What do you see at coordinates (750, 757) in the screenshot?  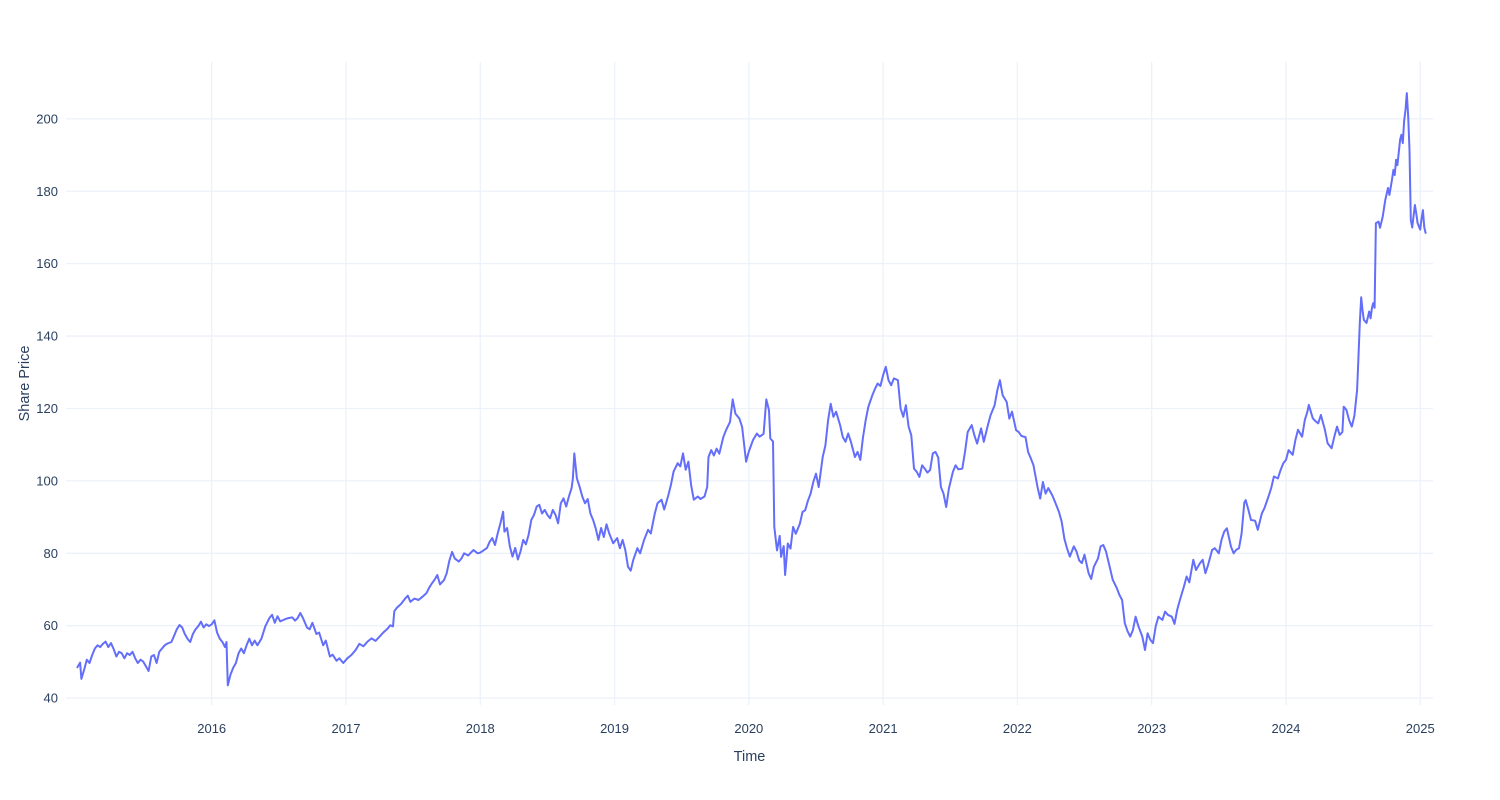 I see `x-axis-title: Time` at bounding box center [750, 757].